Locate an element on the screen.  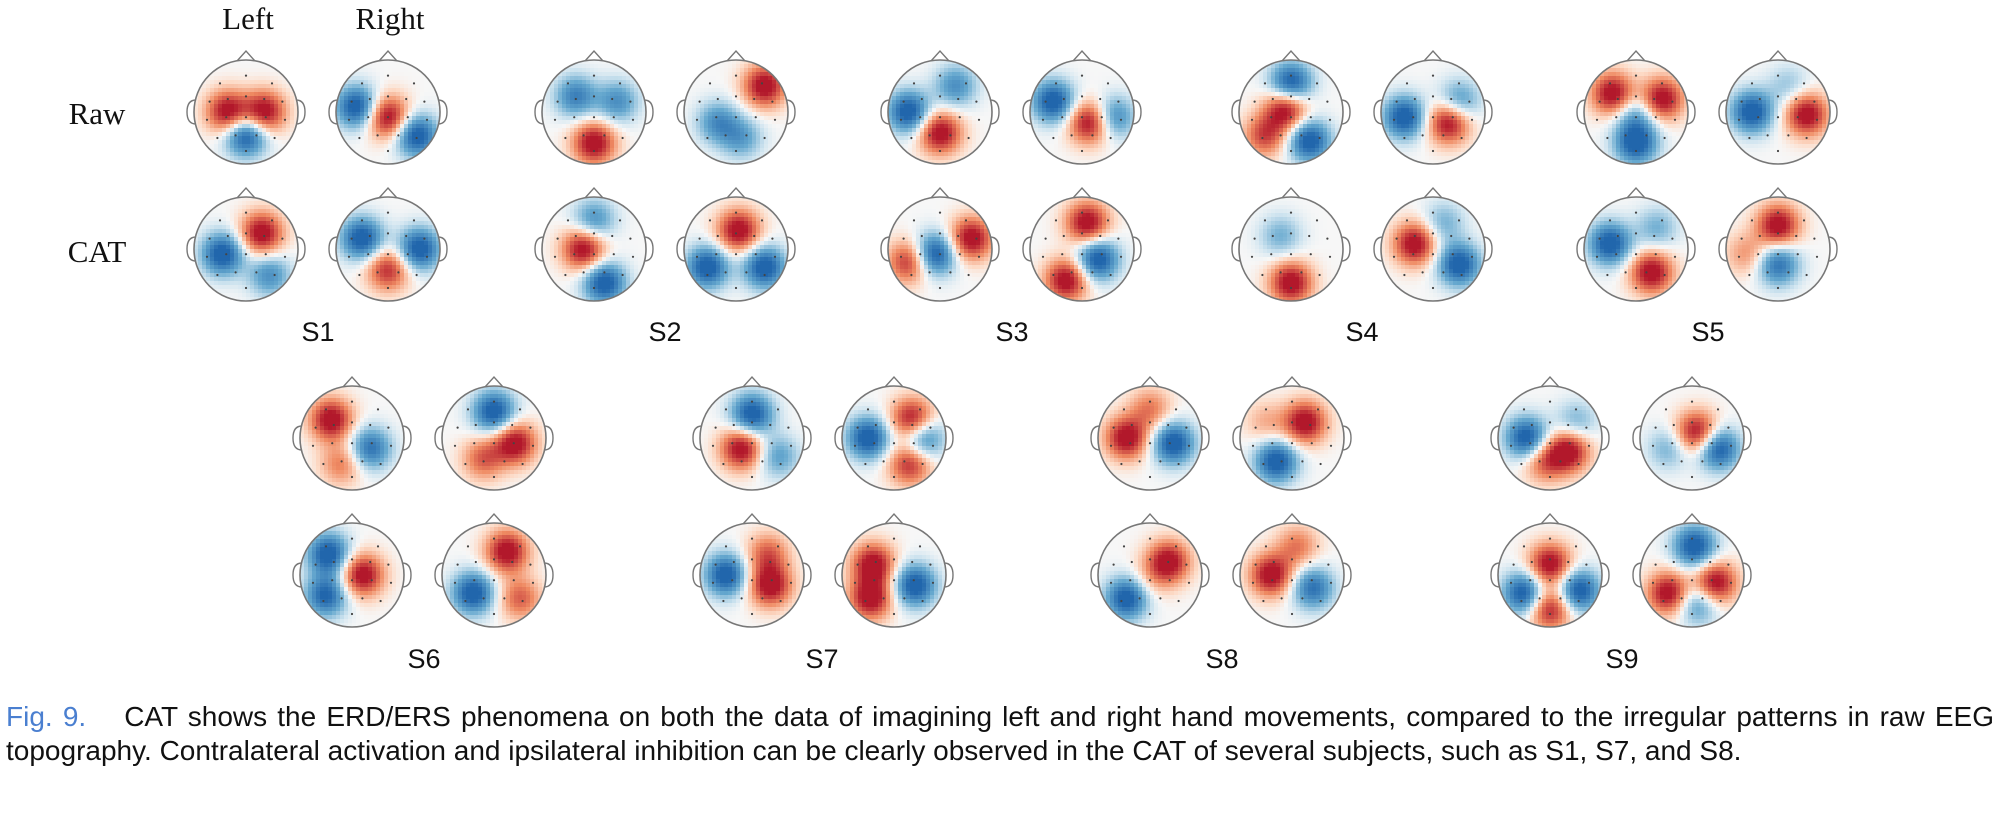
topomap-s1-raw-left is located at coordinates (246, 107).